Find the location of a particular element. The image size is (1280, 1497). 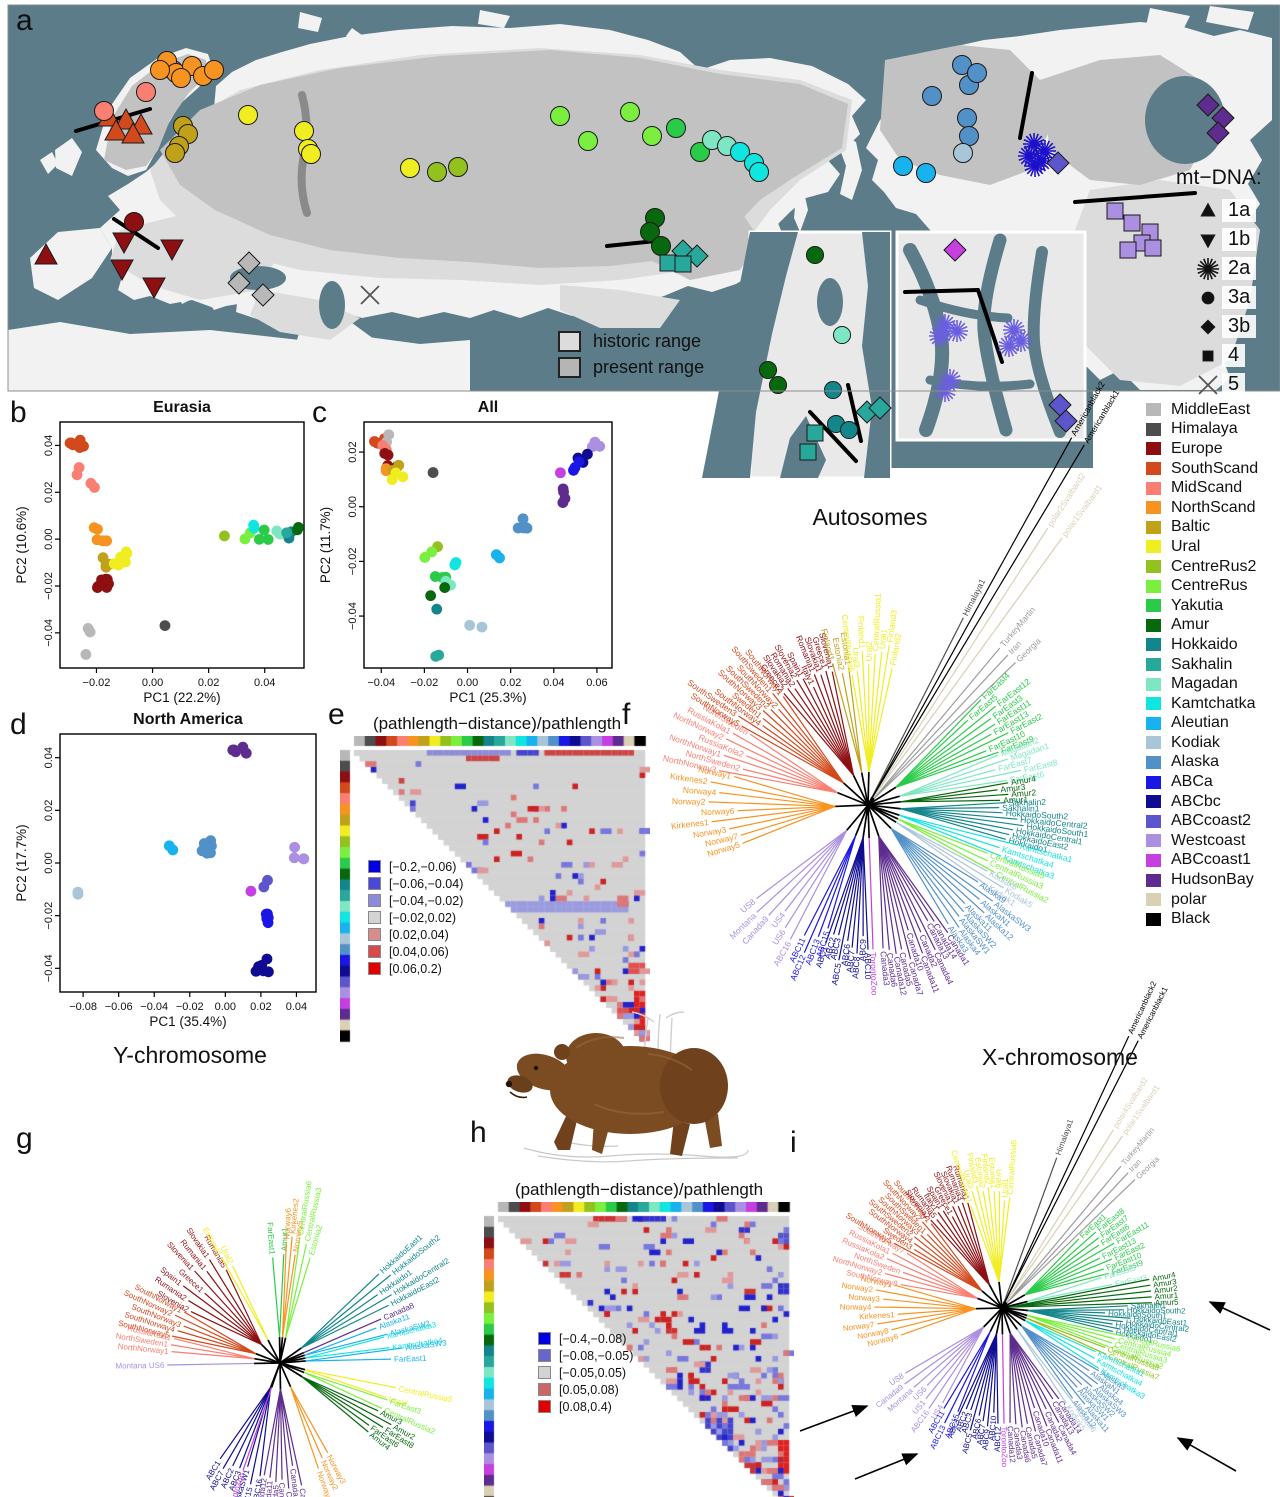

heat-legend-item: [−0.06,−0.04) is located at coordinates (415, 883).